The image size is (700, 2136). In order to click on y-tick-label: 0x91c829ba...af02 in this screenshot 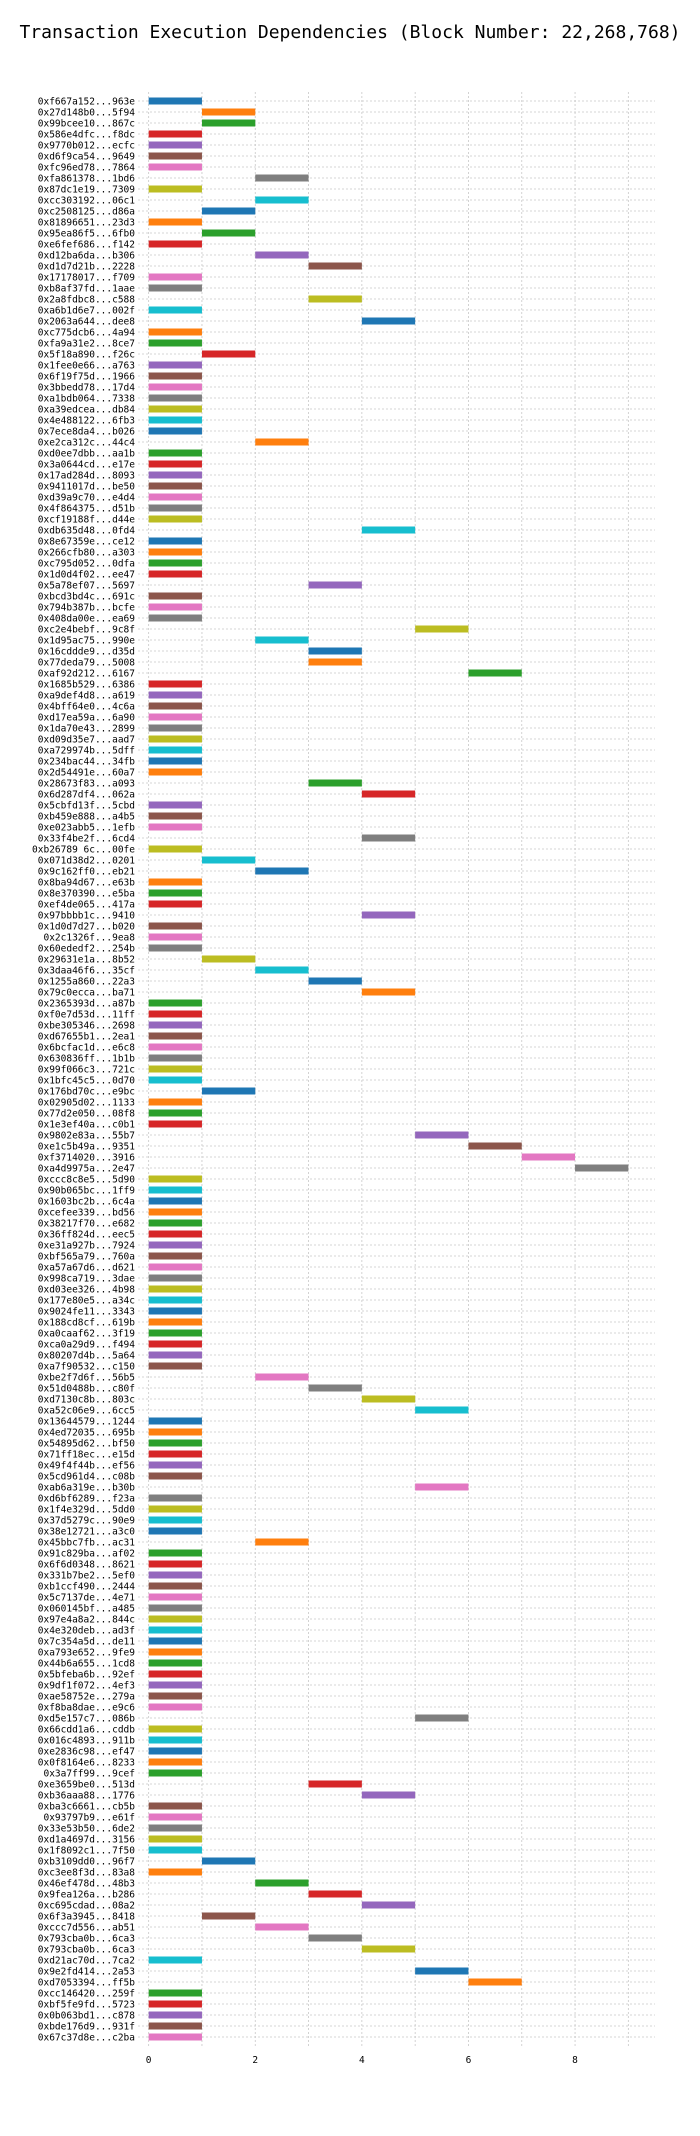, I will do `click(86, 1553)`.